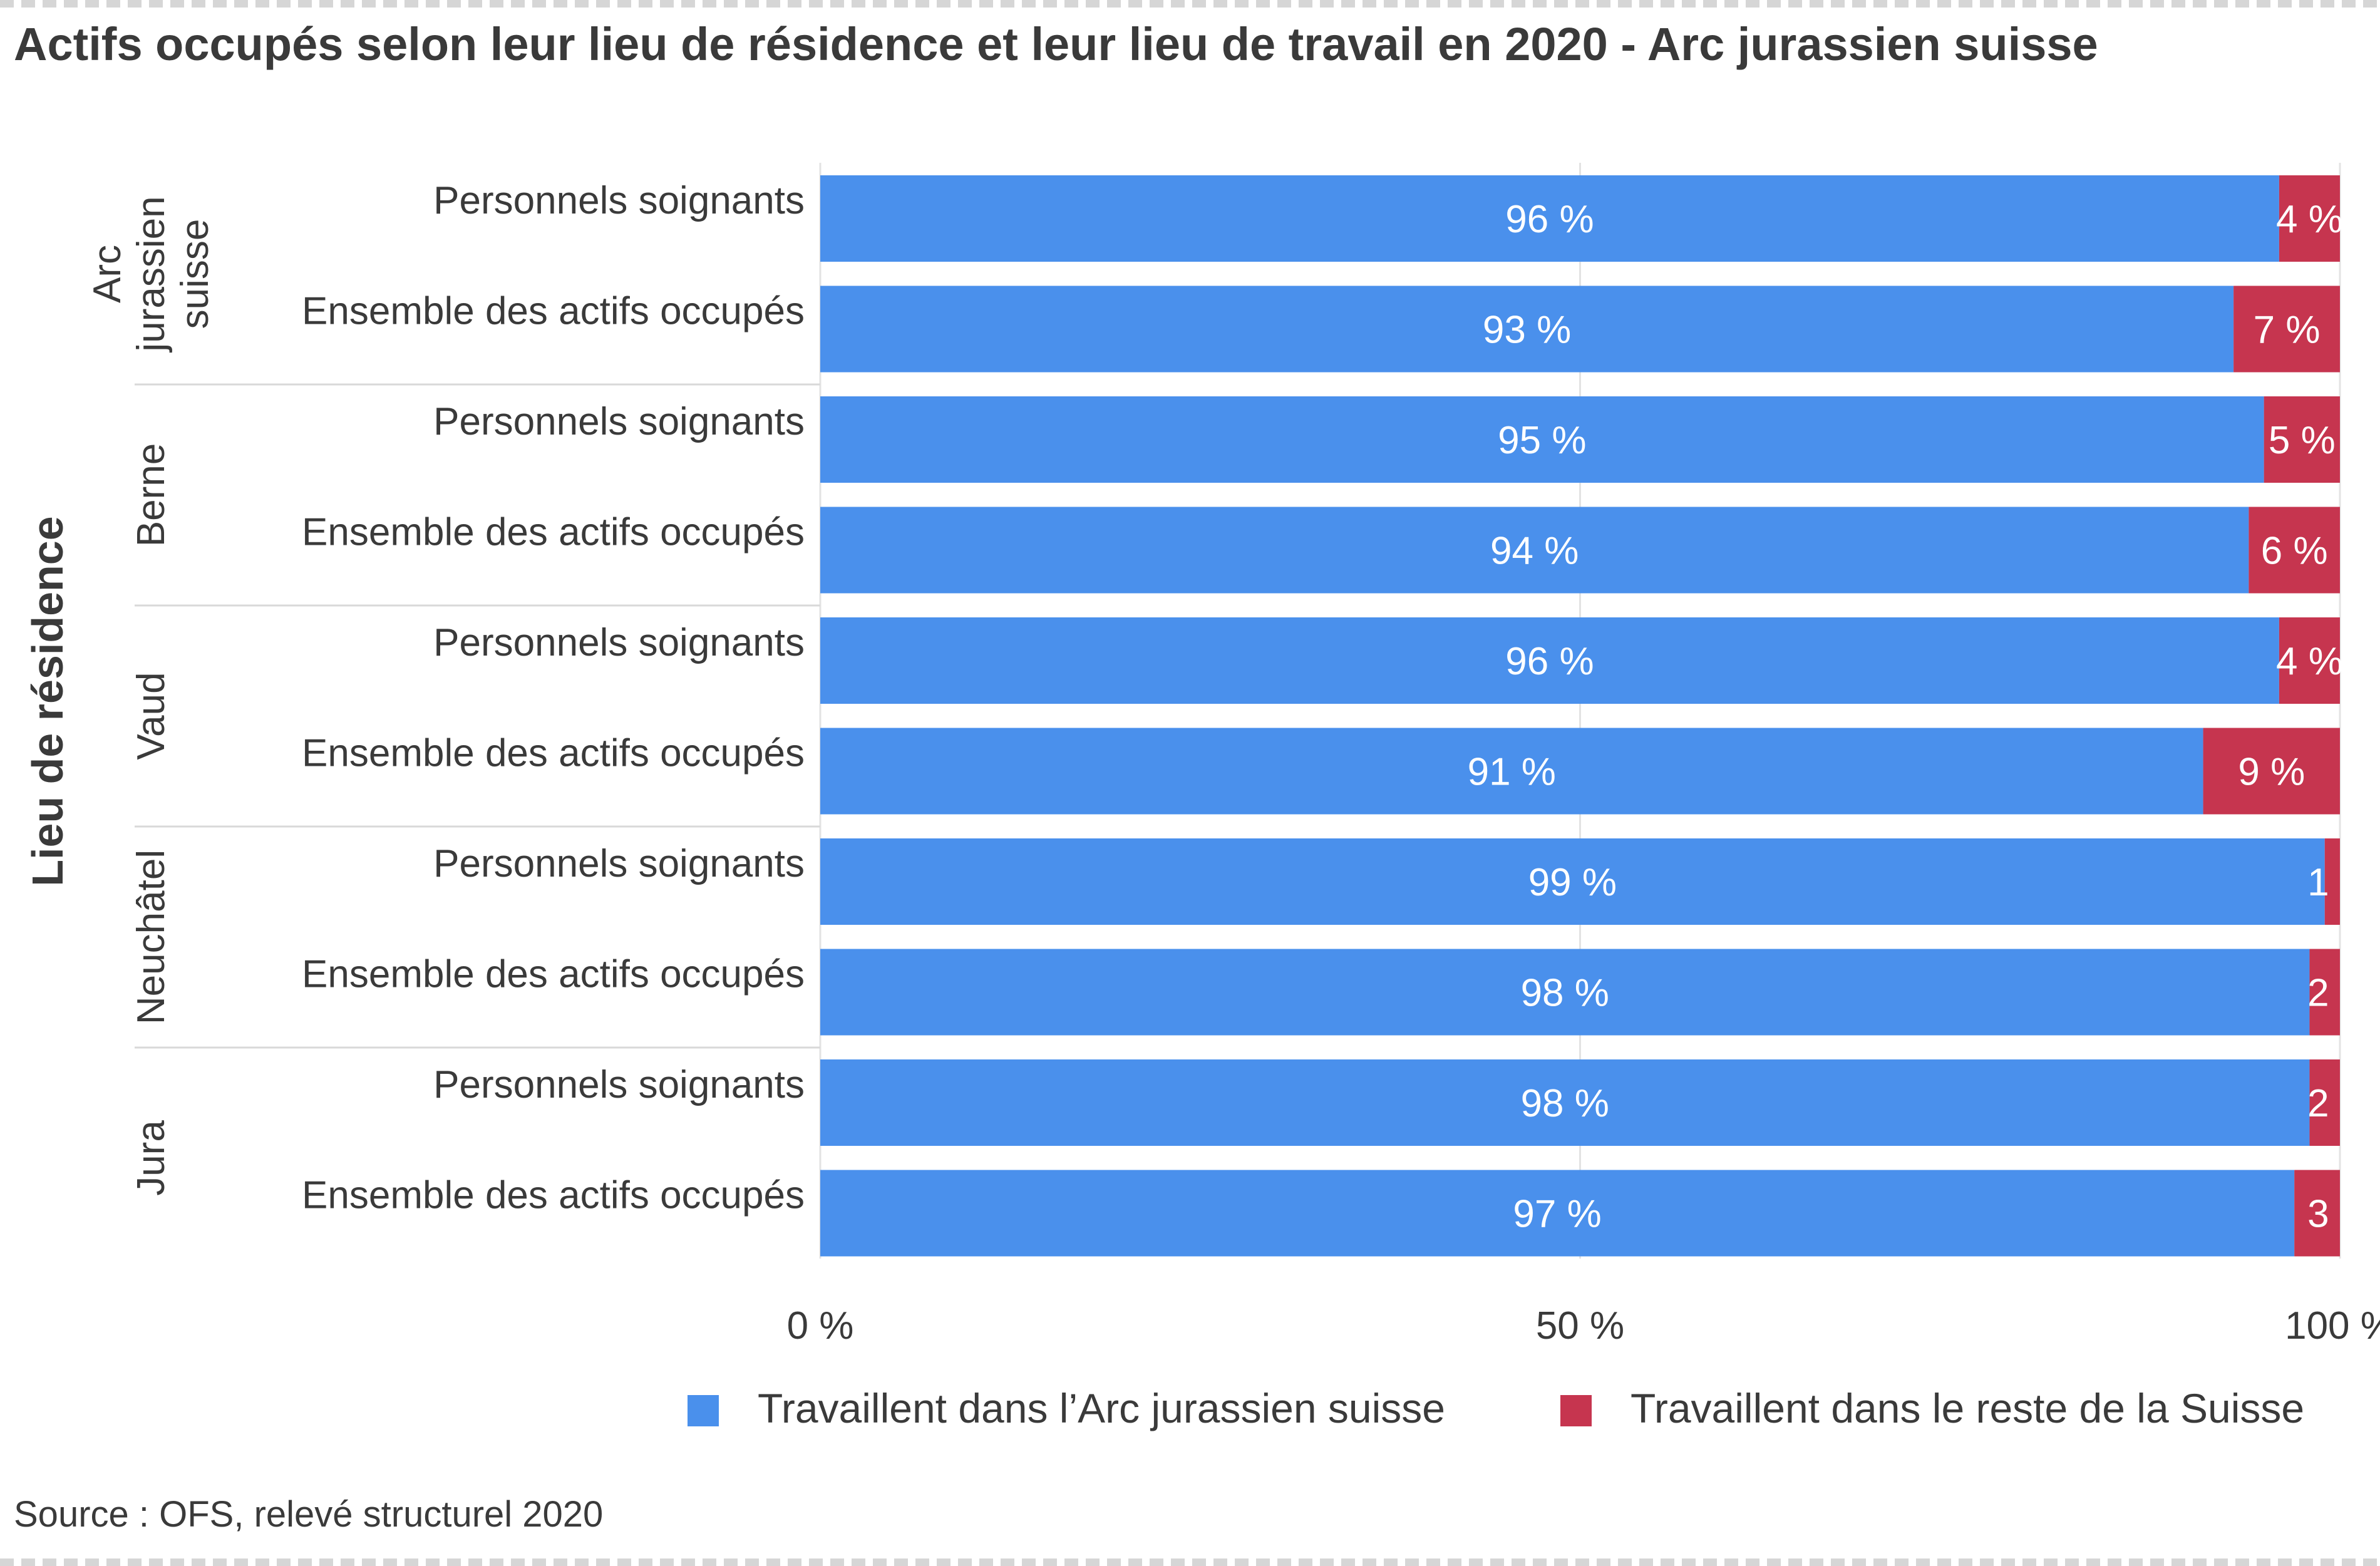 The height and width of the screenshot is (1566, 2380). What do you see at coordinates (195, 274) in the screenshot?
I see `group-label: suisse` at bounding box center [195, 274].